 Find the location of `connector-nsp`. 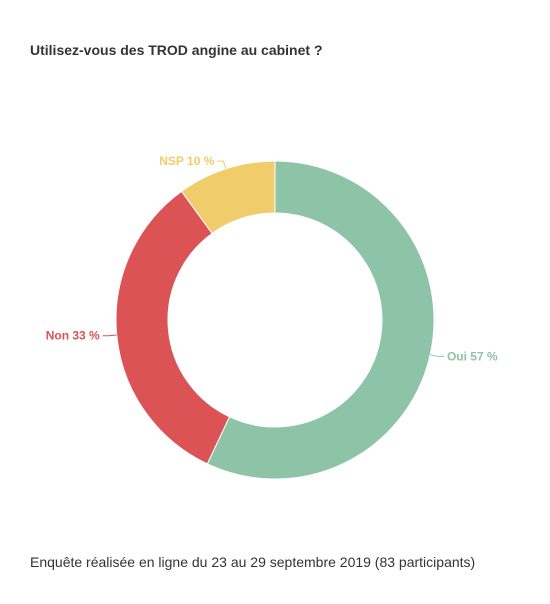

connector-nsp is located at coordinates (222, 164).